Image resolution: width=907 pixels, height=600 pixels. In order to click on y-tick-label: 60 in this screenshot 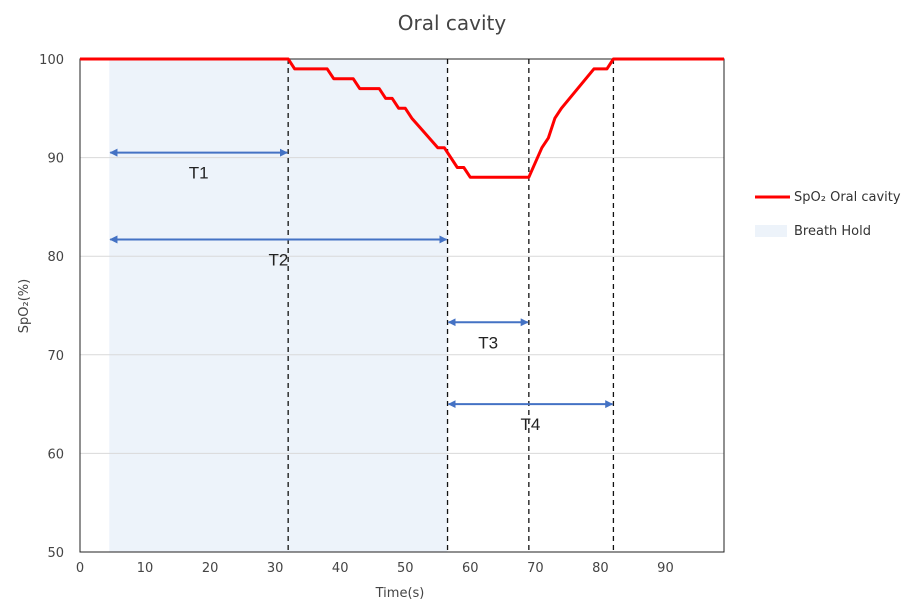, I will do `click(55, 454)`.